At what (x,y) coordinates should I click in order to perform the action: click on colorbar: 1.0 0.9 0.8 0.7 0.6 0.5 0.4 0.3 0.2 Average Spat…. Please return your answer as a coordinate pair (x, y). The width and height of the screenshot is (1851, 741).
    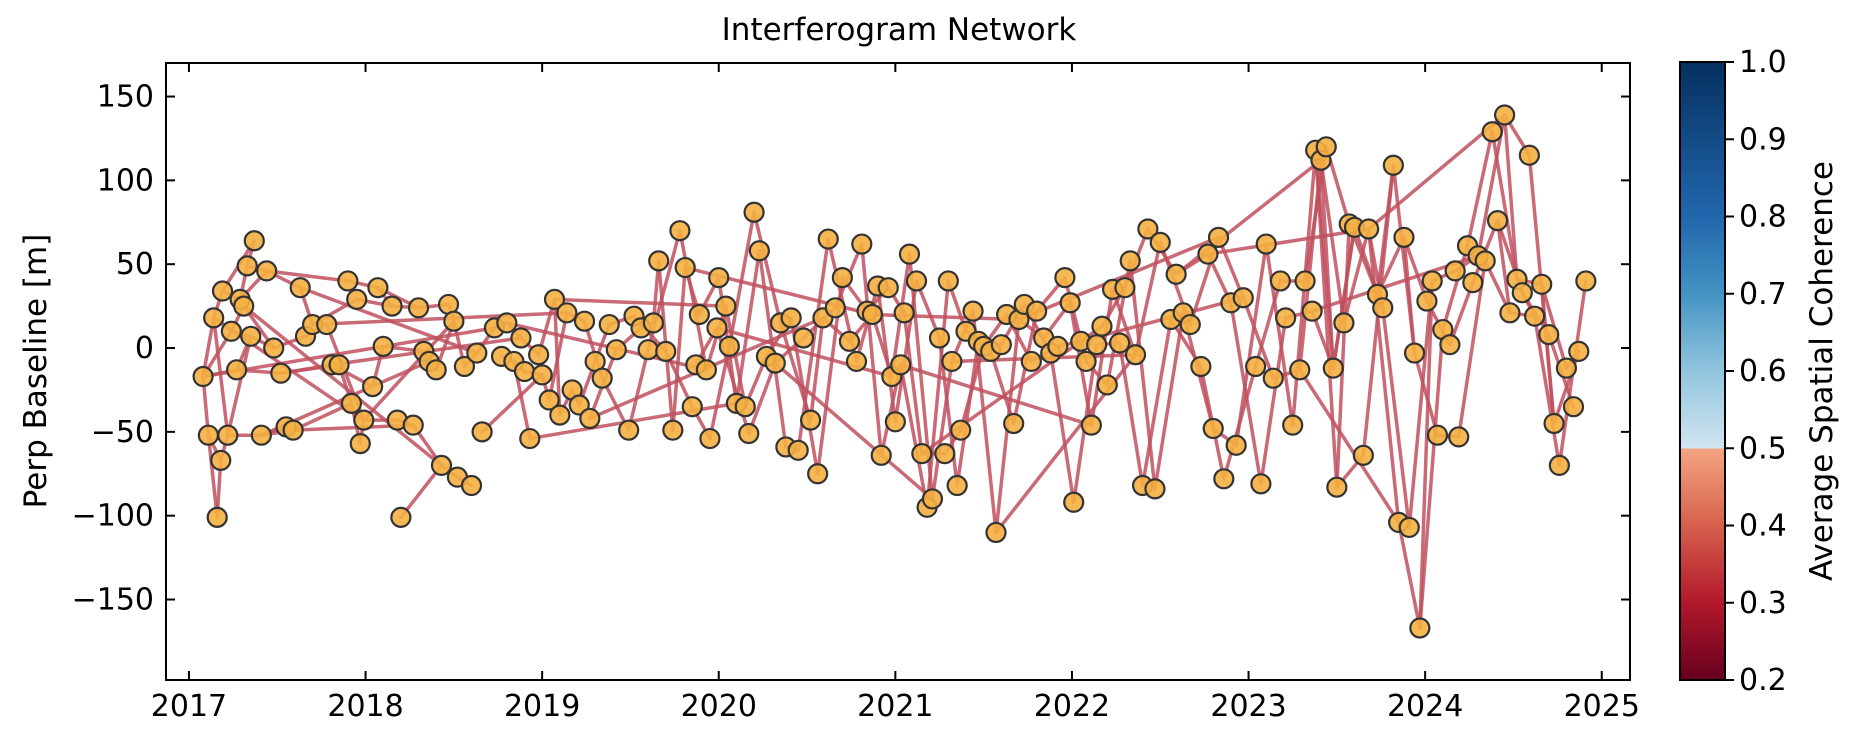
    Looking at the image, I should click on (1759, 371).